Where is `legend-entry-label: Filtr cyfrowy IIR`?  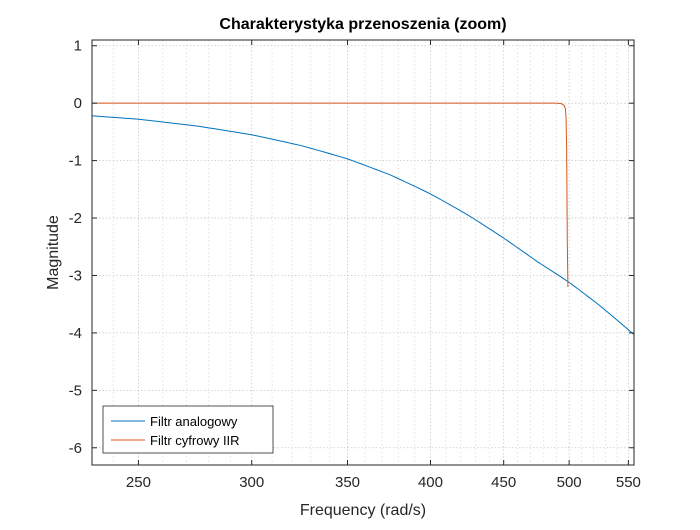 legend-entry-label: Filtr cyfrowy IIR is located at coordinates (195, 440).